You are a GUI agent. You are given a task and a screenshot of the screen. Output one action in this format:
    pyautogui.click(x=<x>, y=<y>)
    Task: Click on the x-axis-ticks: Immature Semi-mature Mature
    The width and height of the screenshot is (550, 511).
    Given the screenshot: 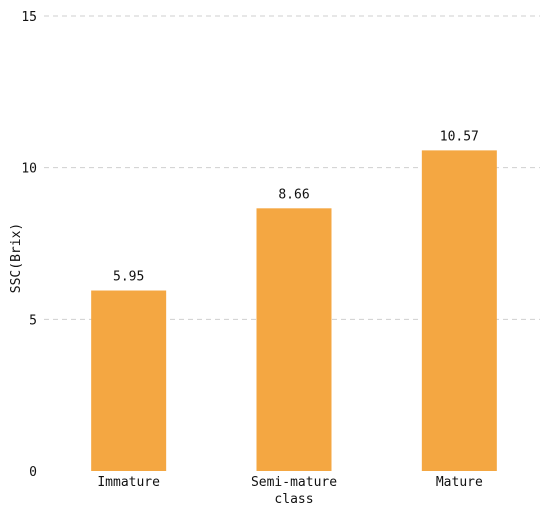 What is the action you would take?
    pyautogui.click(x=290, y=482)
    